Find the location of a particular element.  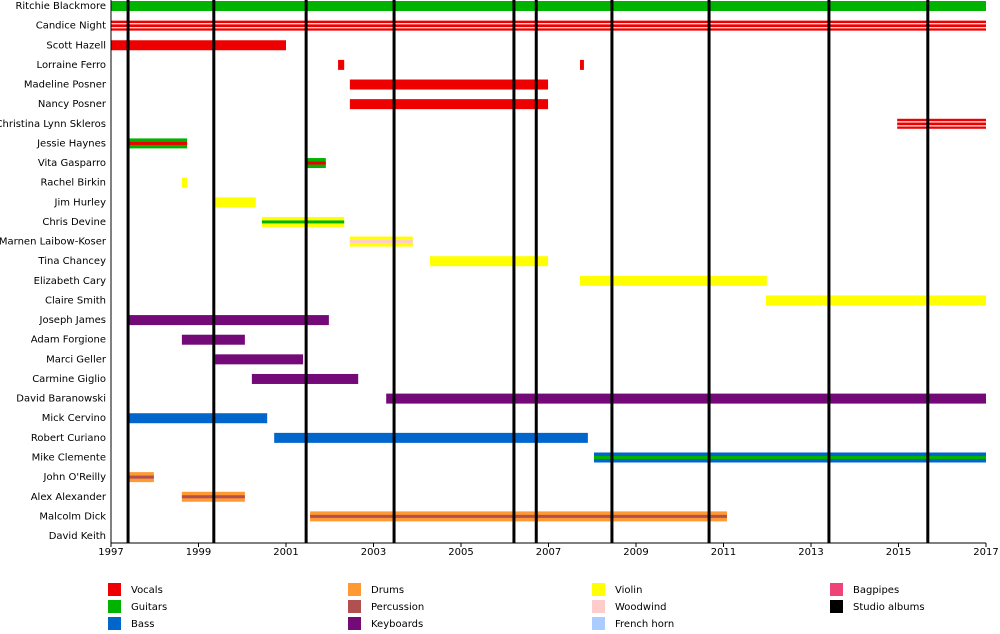

x-tick-label: 2009 is located at coordinates (635, 552).